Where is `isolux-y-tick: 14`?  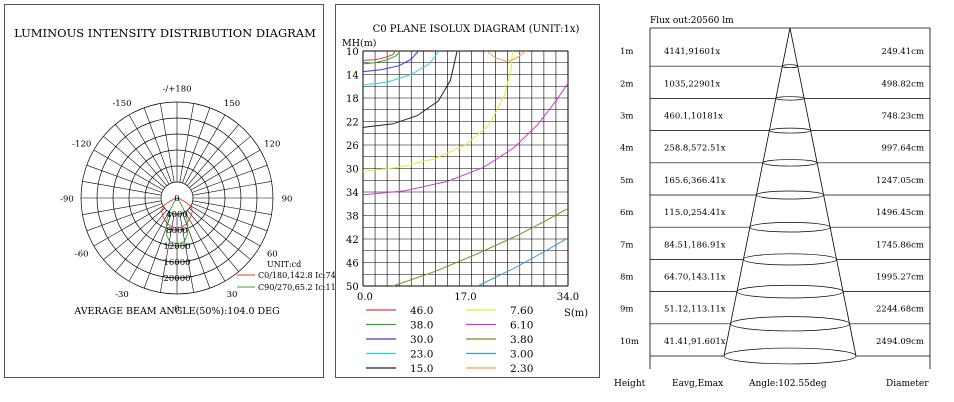
isolux-y-tick: 14 is located at coordinates (352, 76).